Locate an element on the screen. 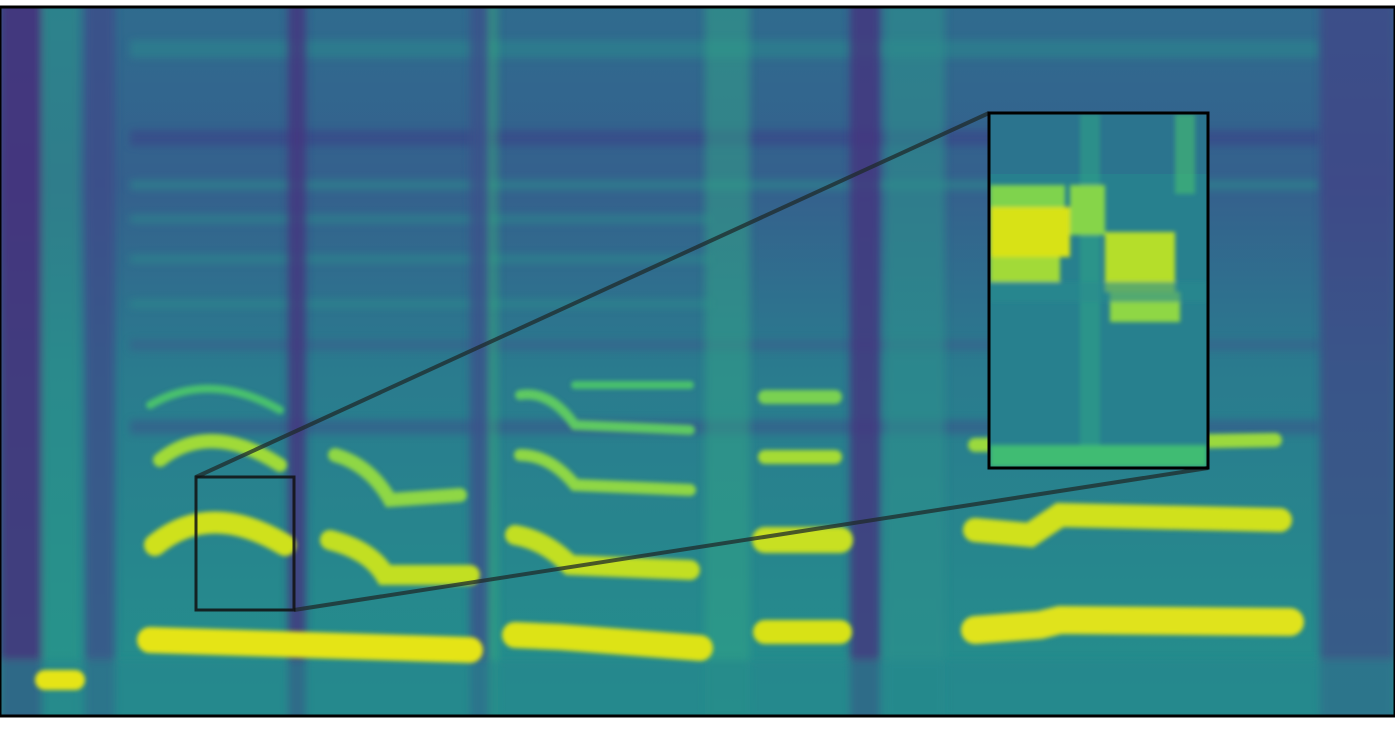 This screenshot has width=1395, height=740. connector-line is located at coordinates (751, 539).